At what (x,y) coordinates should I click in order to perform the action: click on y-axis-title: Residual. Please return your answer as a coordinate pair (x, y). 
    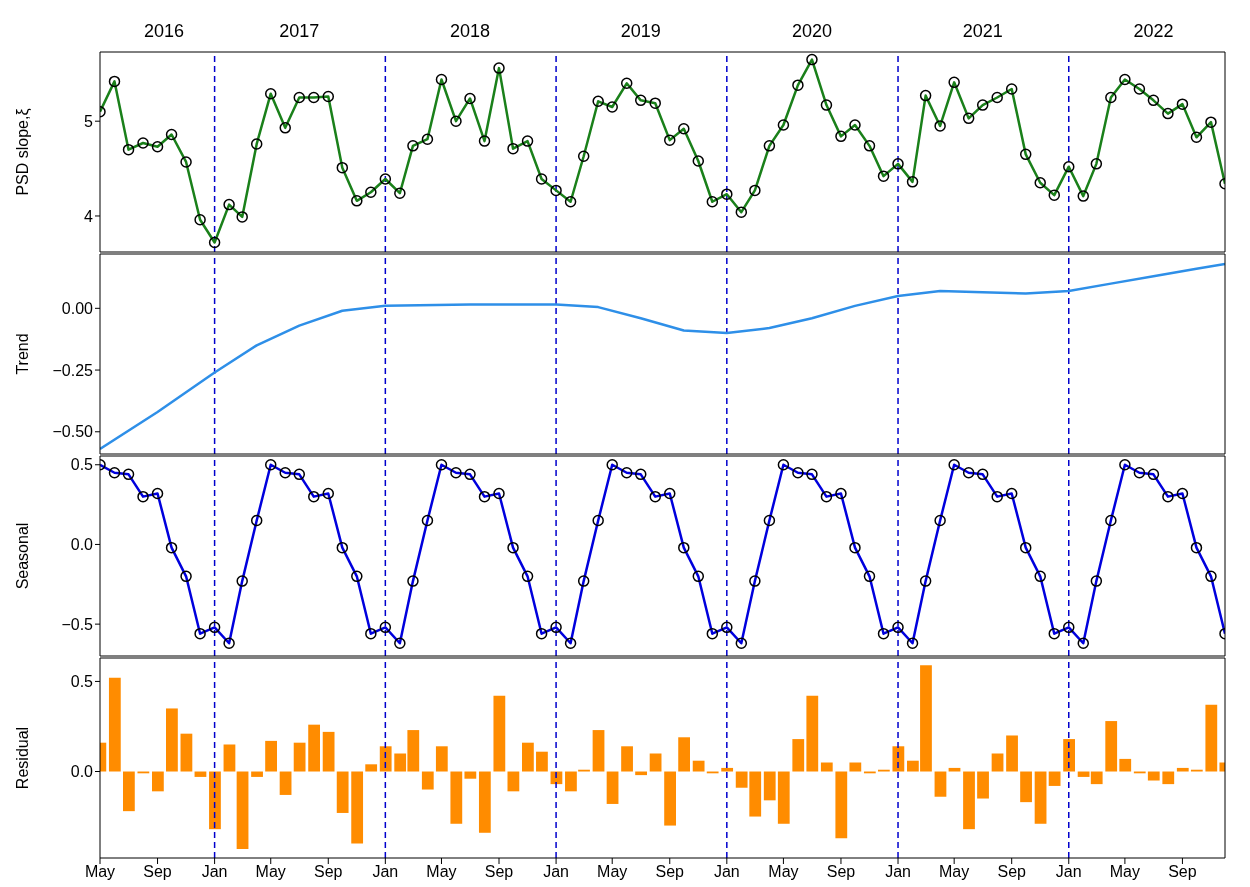
    Looking at the image, I should click on (22, 758).